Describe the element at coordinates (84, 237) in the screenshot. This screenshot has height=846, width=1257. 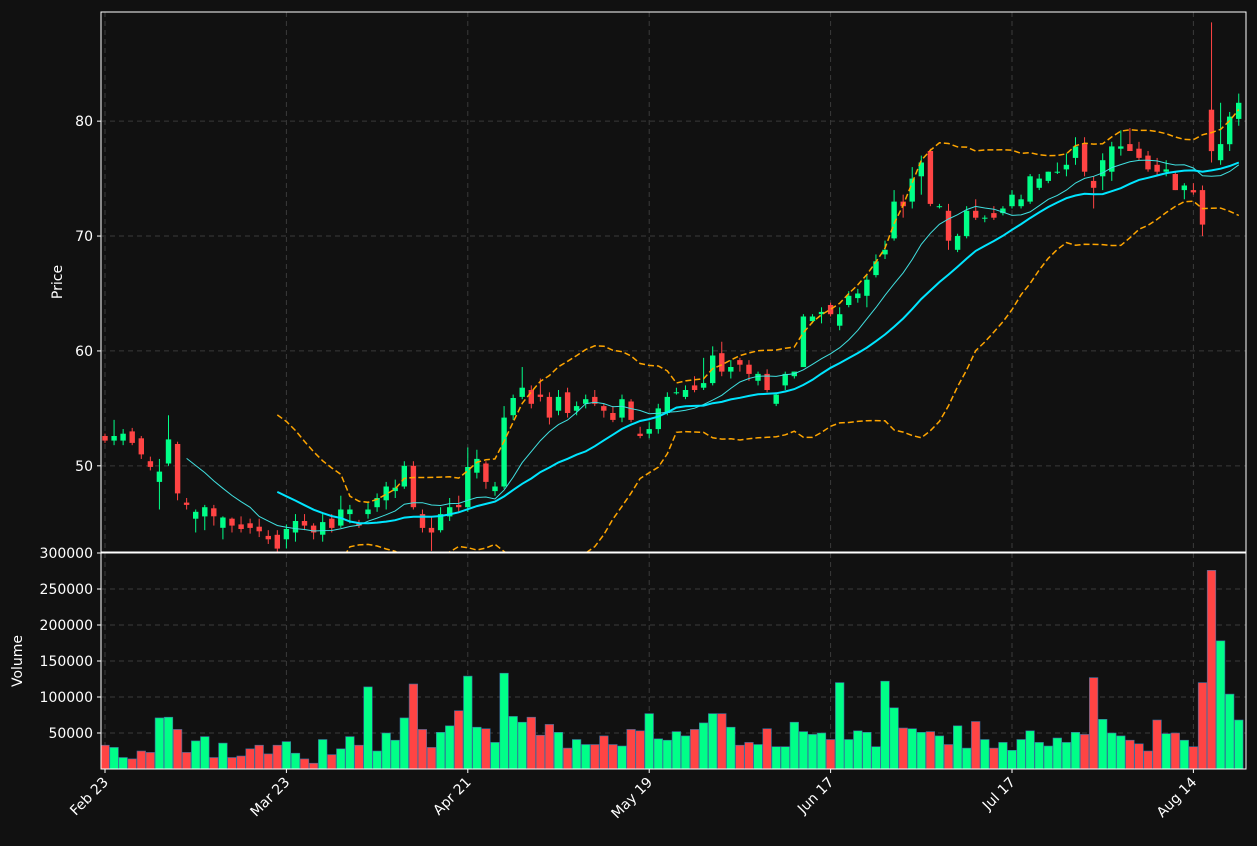
I see `price-ytick-label: 70` at that location.